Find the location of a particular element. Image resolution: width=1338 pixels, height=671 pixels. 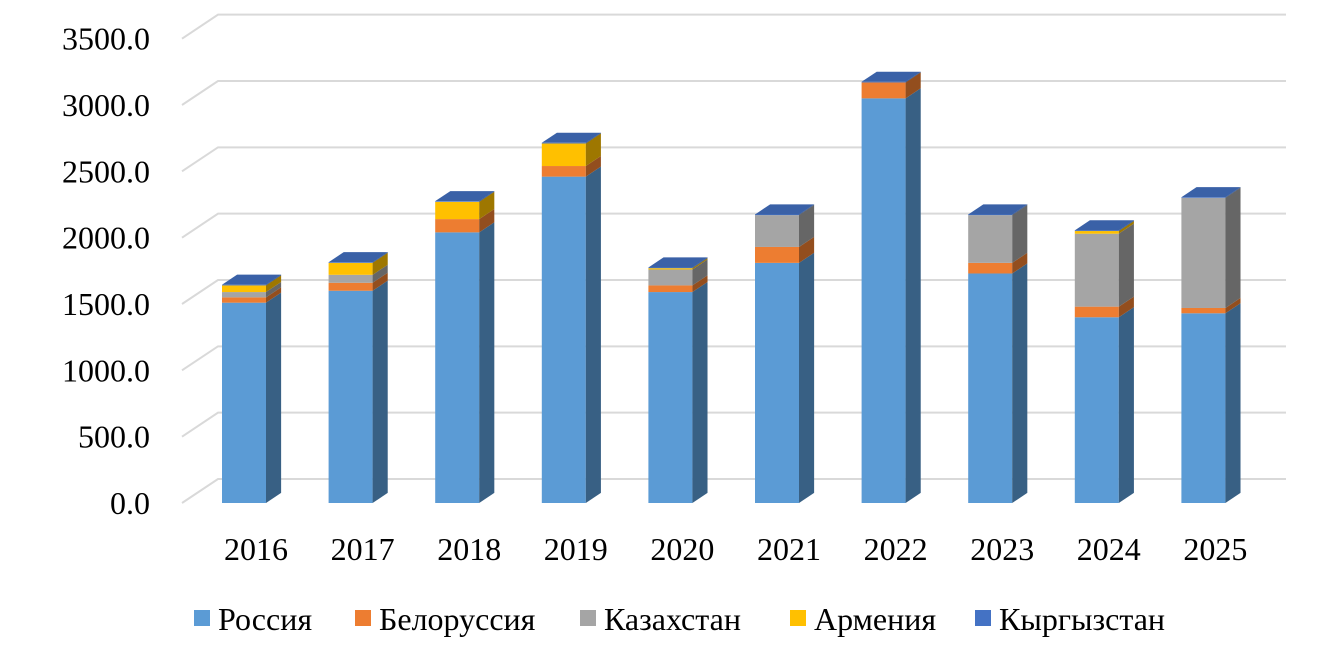

y-tick-label: 1000.0 is located at coordinates (106, 370).